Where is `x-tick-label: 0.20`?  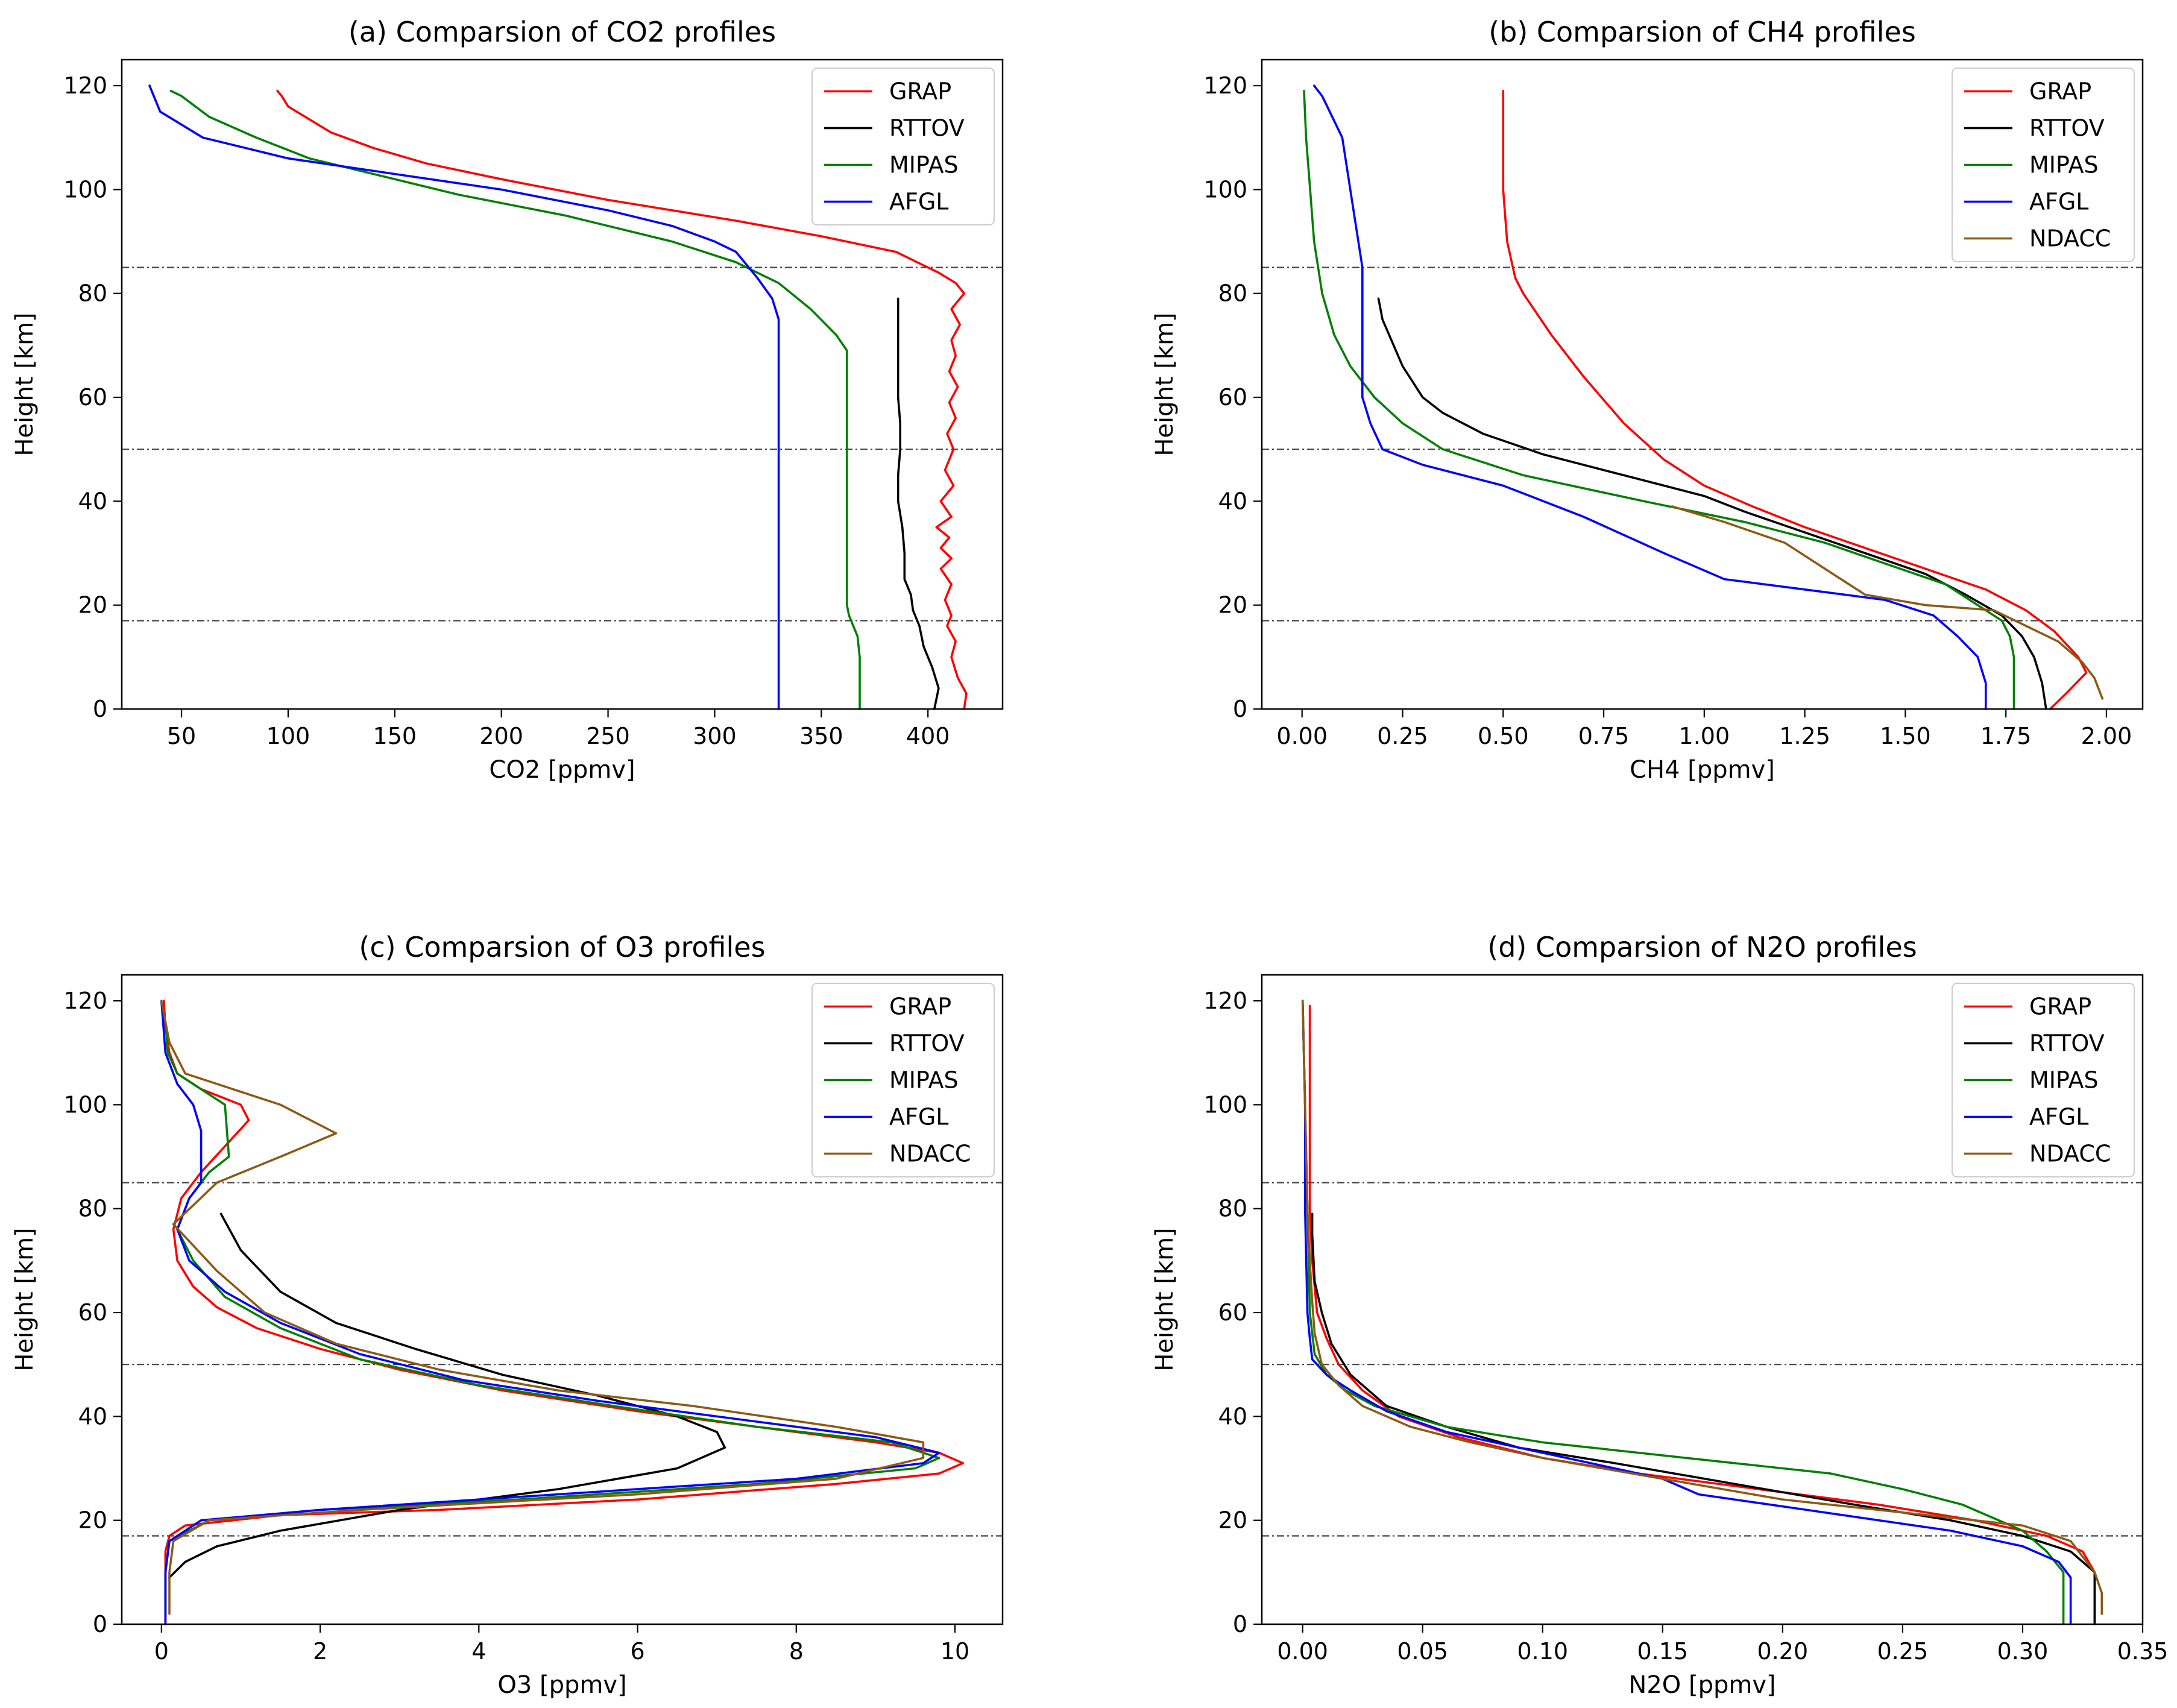 x-tick-label: 0.20 is located at coordinates (1783, 1651).